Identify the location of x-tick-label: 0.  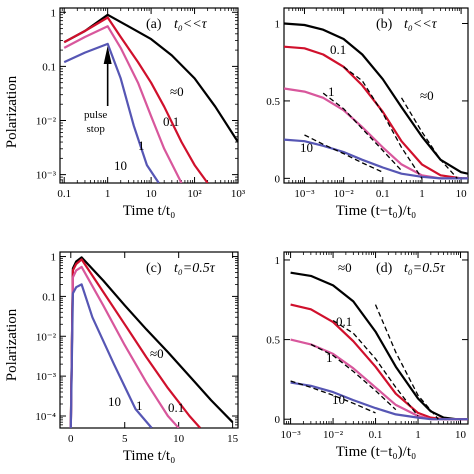
(71, 439).